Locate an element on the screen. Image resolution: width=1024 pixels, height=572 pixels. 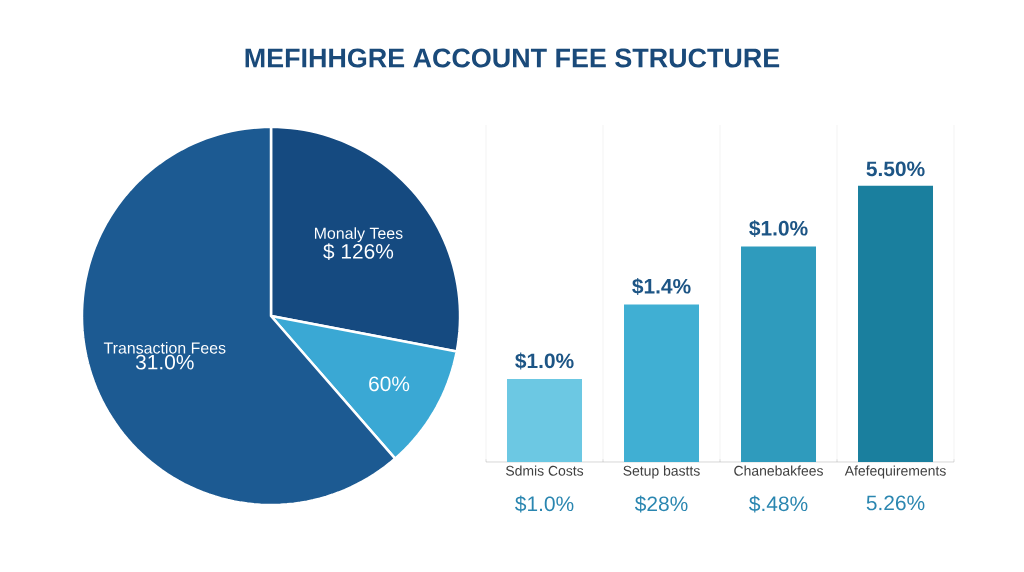
text: 5.26% is located at coordinates (895, 503).